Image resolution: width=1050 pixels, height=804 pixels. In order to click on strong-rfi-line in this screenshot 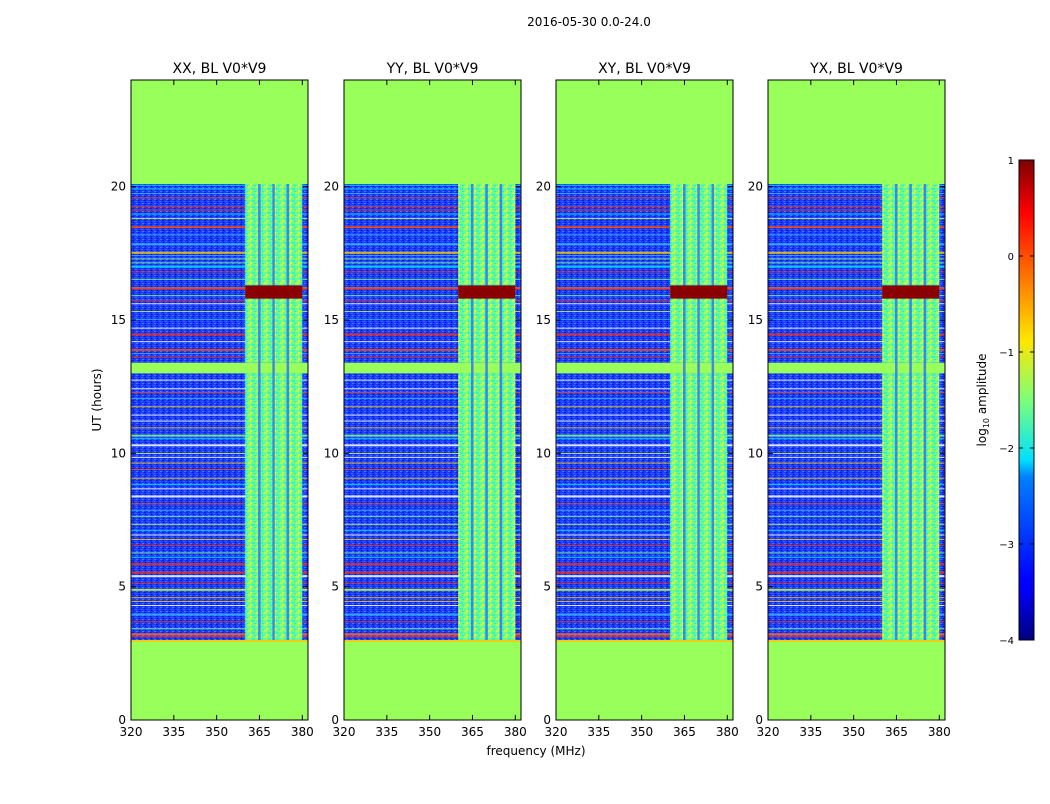, I will do `click(856, 288)`.